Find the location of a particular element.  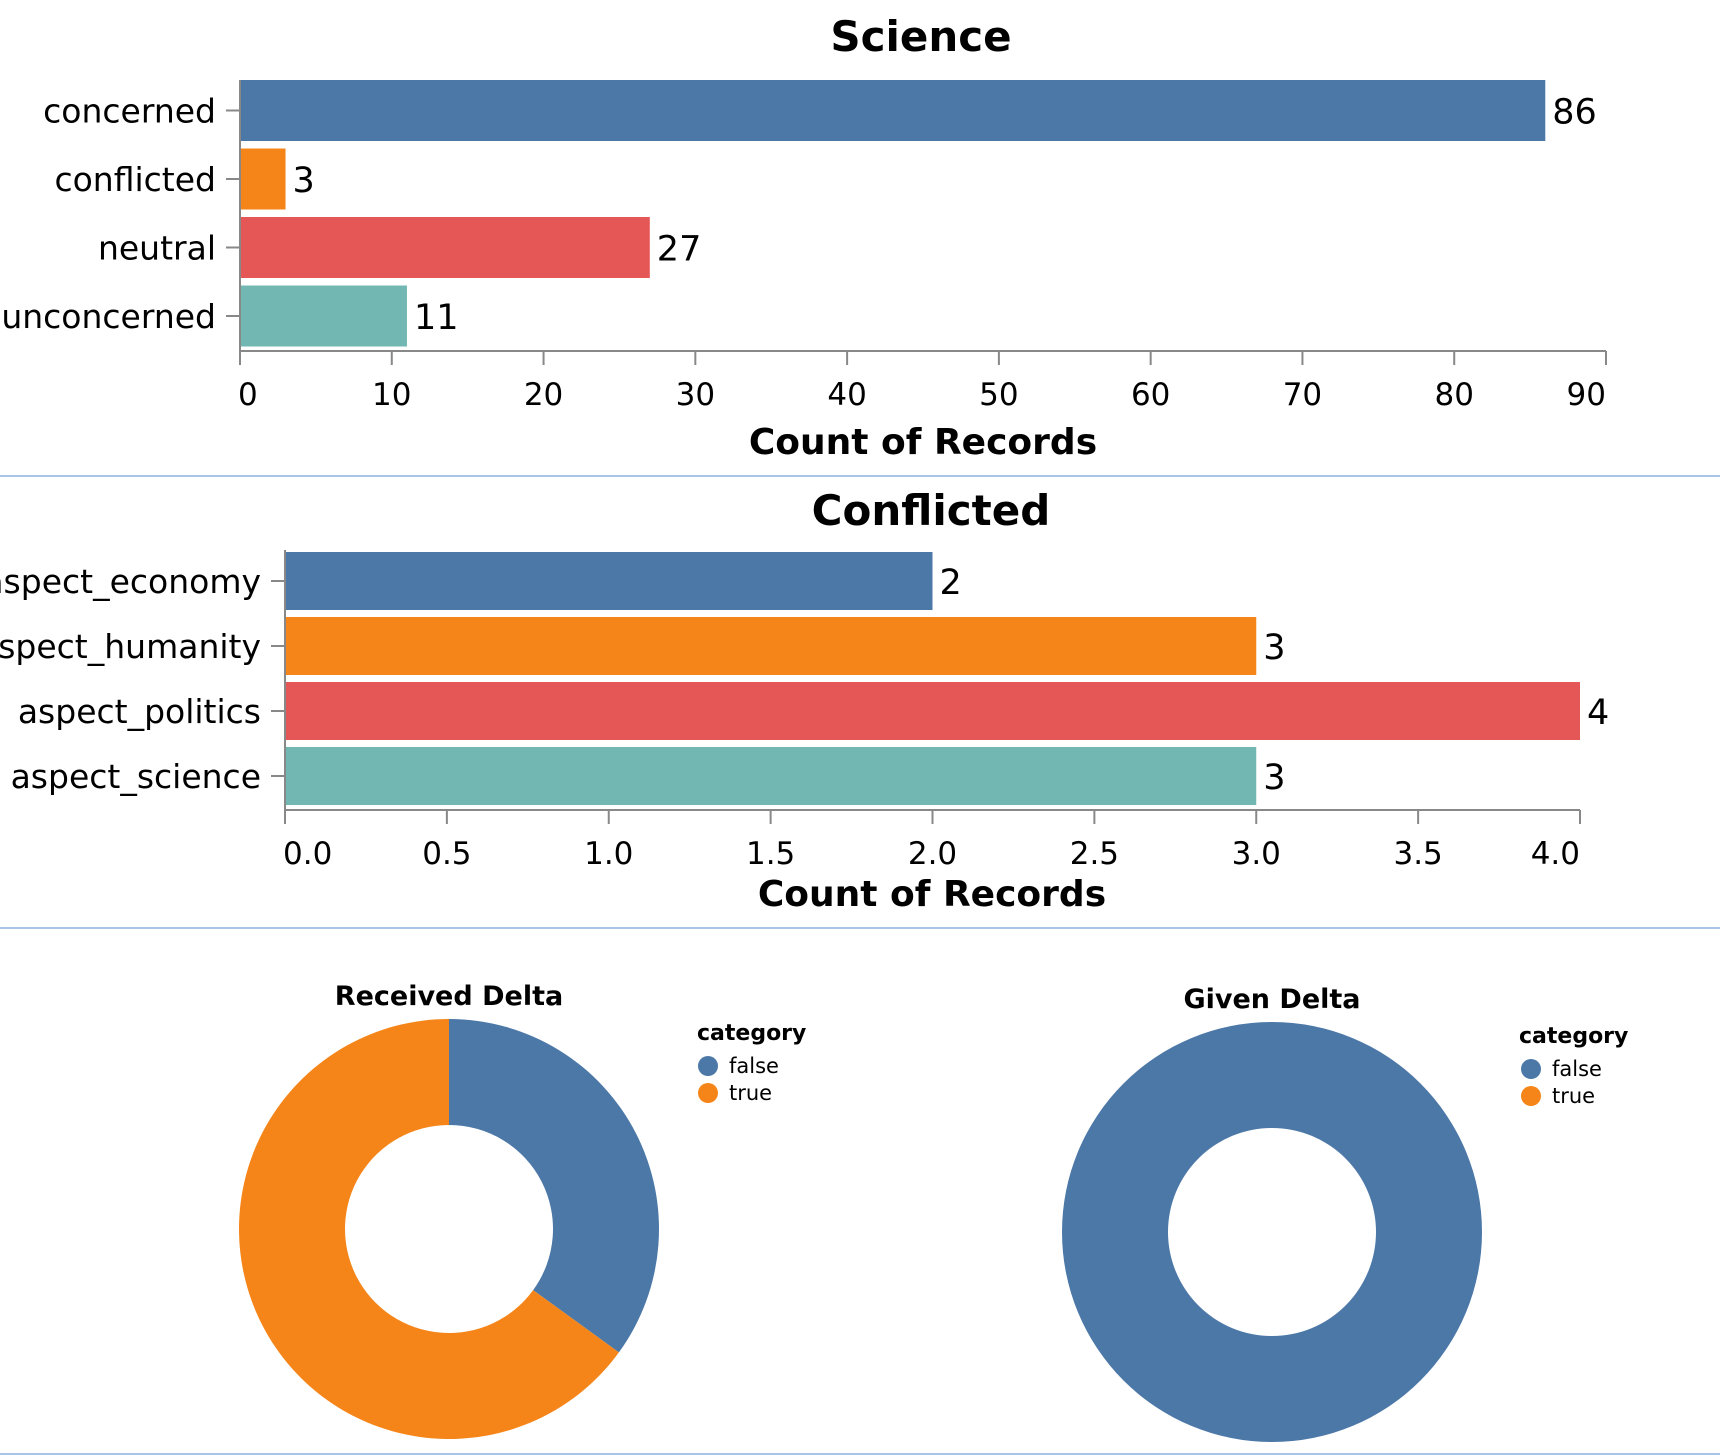

x-tick-label-3: 1.5 is located at coordinates (770, 854).